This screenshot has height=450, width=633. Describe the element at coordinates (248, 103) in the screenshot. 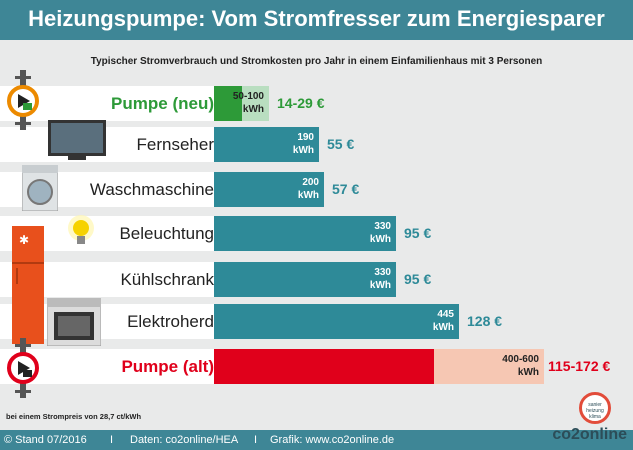

I see `bar-value-label: 50-100 kWh` at that location.